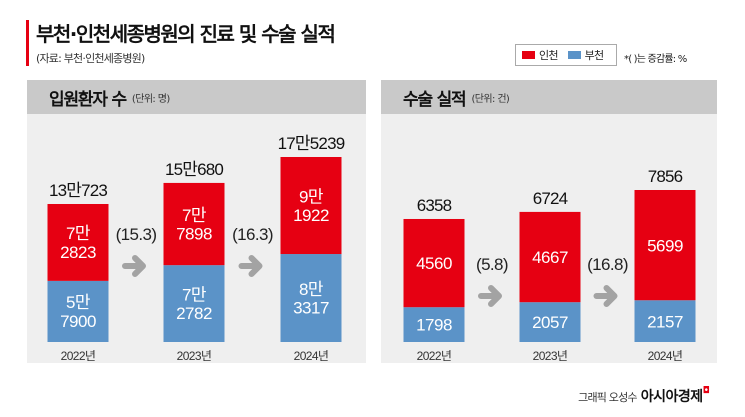 This screenshot has height=417, width=745. I want to click on panel-title: 입원환자 수, so click(88, 99).